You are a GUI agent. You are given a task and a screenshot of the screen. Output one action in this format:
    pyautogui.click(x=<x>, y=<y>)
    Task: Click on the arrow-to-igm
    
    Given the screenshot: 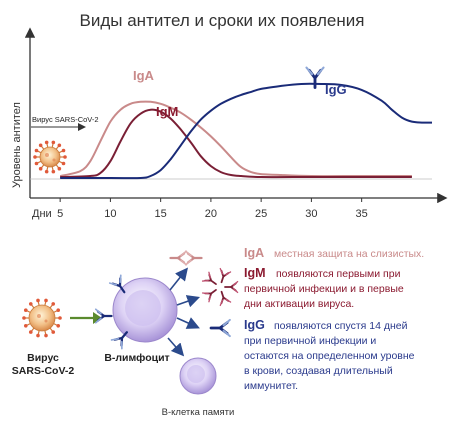 What is the action you would take?
    pyautogui.click(x=188, y=301)
    